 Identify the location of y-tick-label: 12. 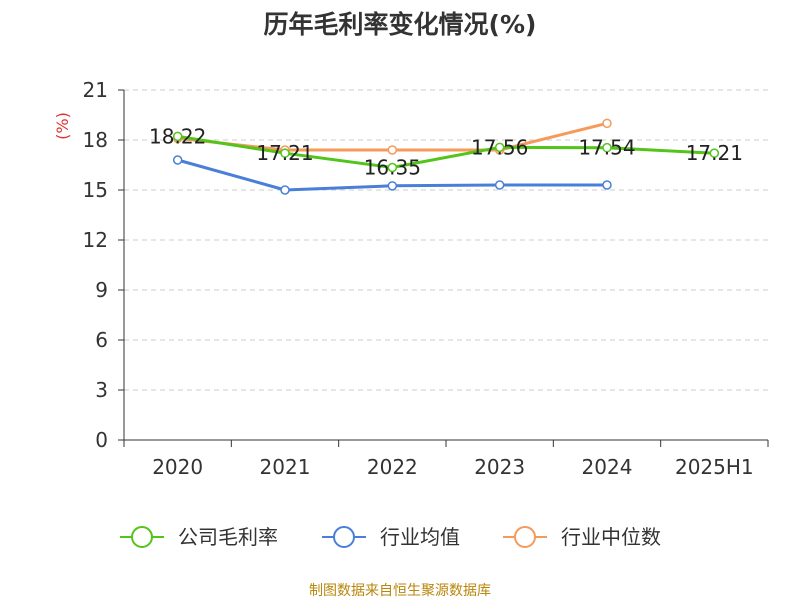
(95, 240).